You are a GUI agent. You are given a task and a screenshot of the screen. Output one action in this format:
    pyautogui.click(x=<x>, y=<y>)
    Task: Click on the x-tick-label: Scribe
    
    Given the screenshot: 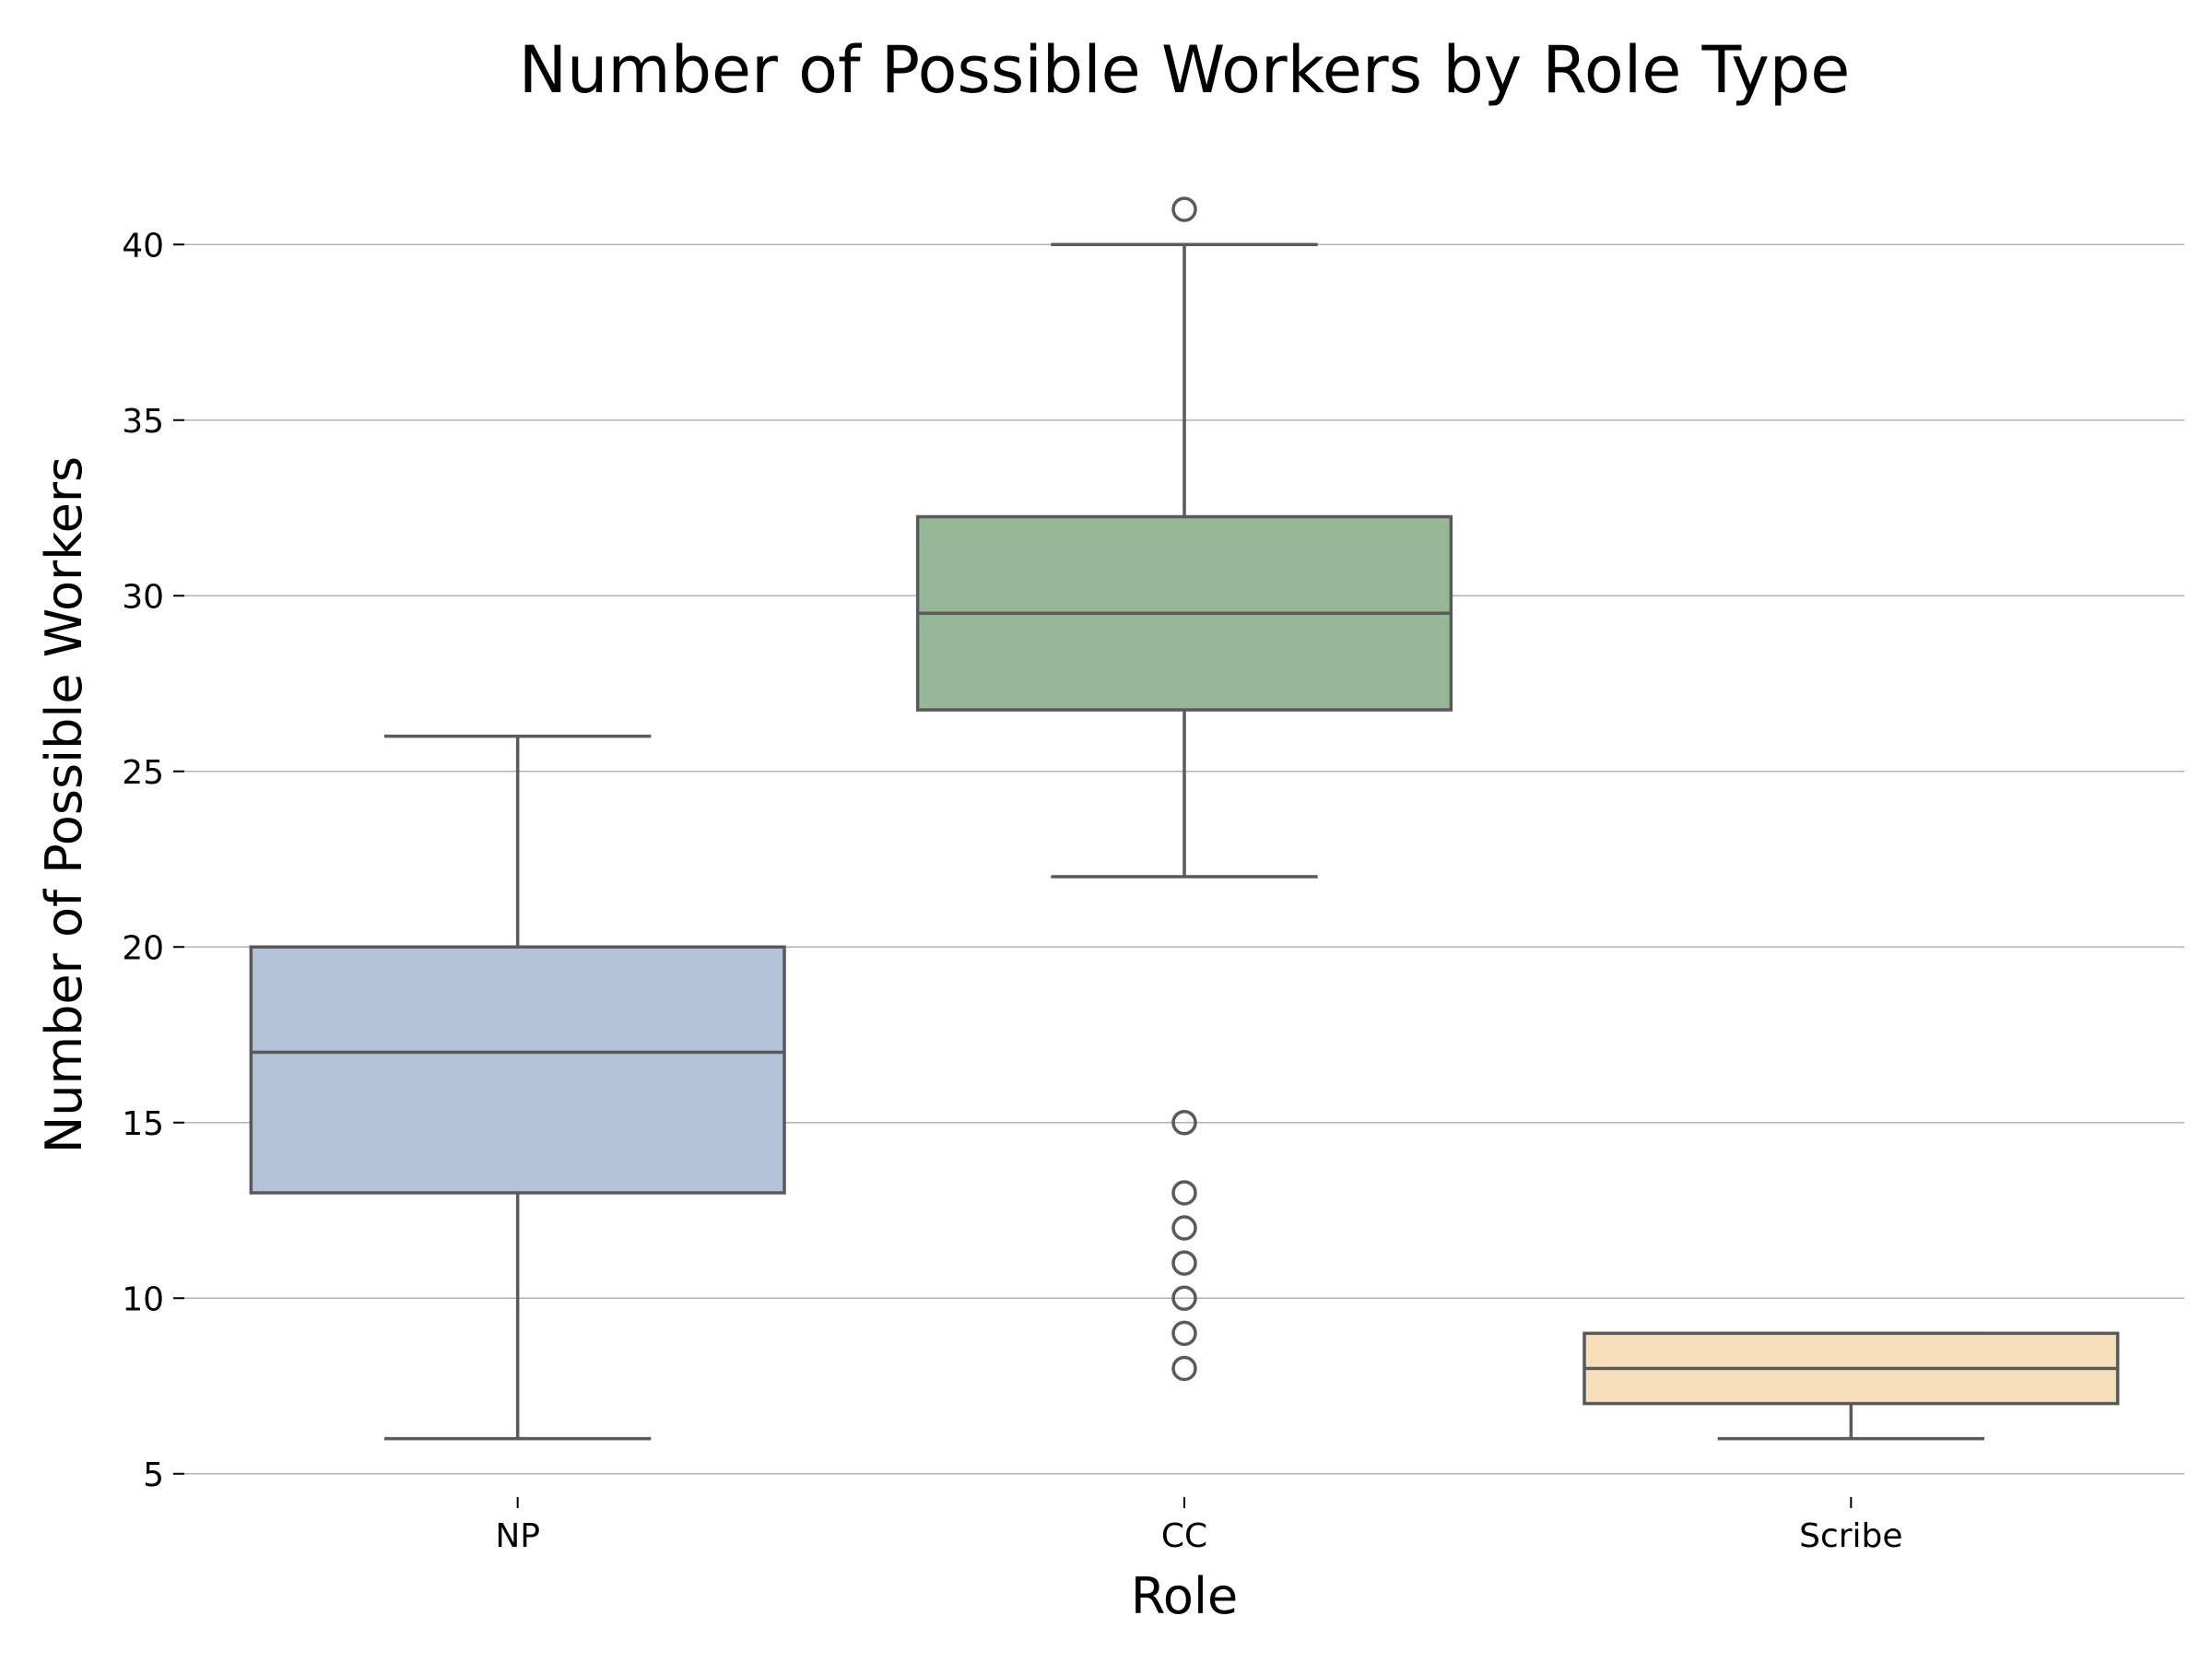 What is the action you would take?
    pyautogui.click(x=1850, y=1536)
    